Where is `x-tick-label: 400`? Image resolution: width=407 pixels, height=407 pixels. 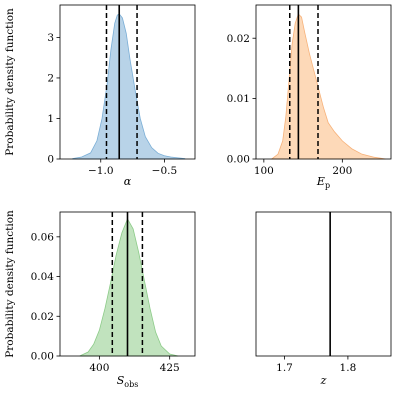 x-tick-label: 400 is located at coordinates (99, 368).